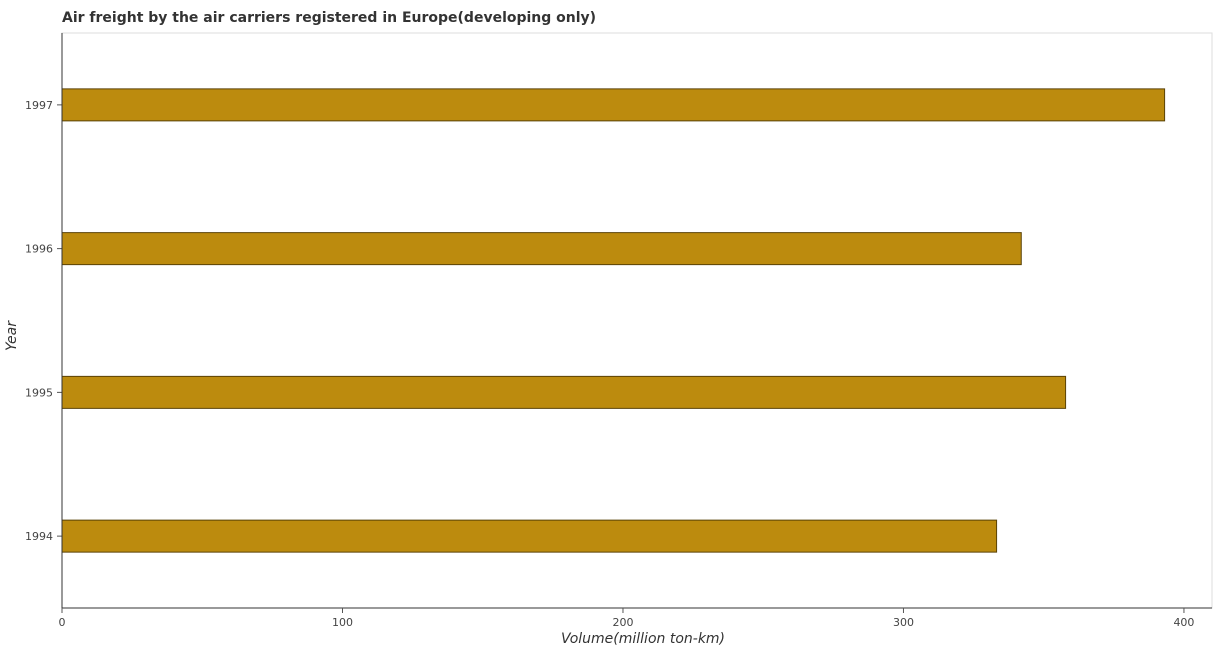 The image size is (1226, 650). Describe the element at coordinates (622, 622) in the screenshot. I see `x-tick-label-200: 200` at that location.